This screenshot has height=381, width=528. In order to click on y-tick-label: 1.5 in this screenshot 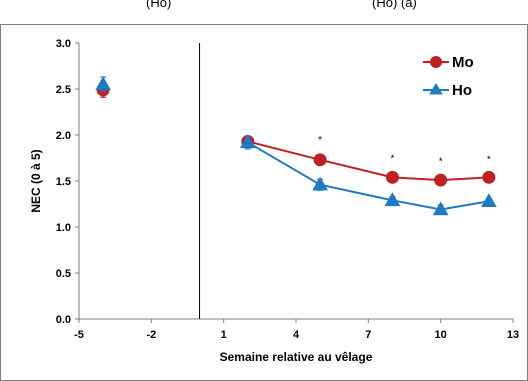, I will do `click(63, 182)`.